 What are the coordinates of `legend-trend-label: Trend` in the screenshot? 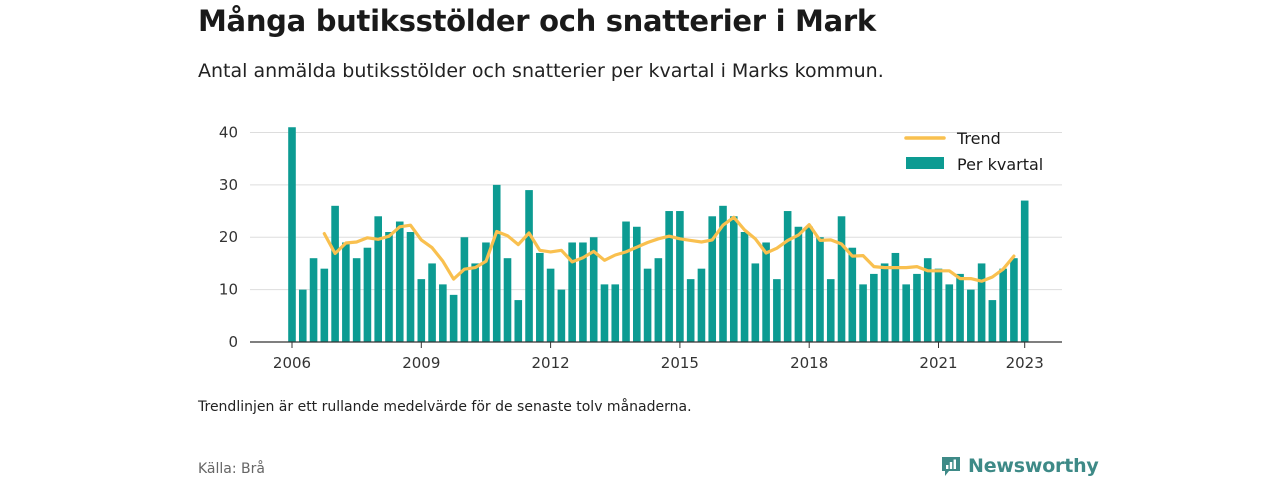 It's located at (978, 138).